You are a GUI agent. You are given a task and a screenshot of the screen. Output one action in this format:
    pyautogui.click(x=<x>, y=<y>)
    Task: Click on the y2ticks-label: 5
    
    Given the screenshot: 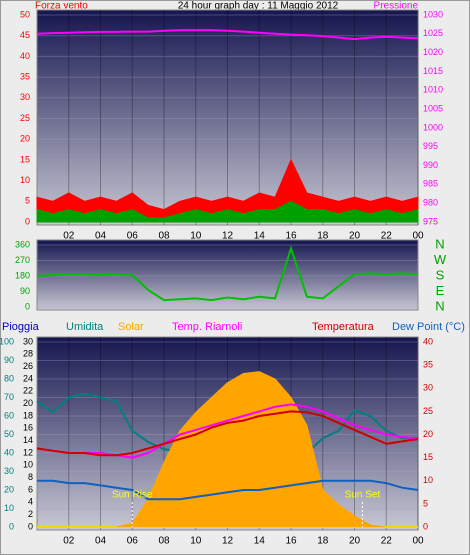 What is the action you would take?
    pyautogui.click(x=425, y=503)
    